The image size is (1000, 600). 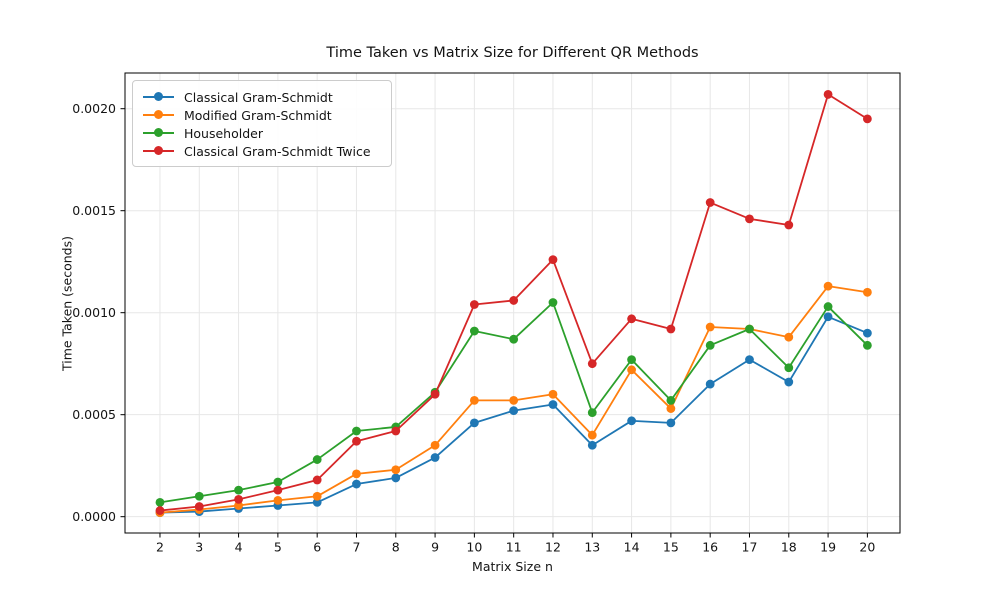 What do you see at coordinates (199, 547) in the screenshot?
I see `x-tick-label: 3` at bounding box center [199, 547].